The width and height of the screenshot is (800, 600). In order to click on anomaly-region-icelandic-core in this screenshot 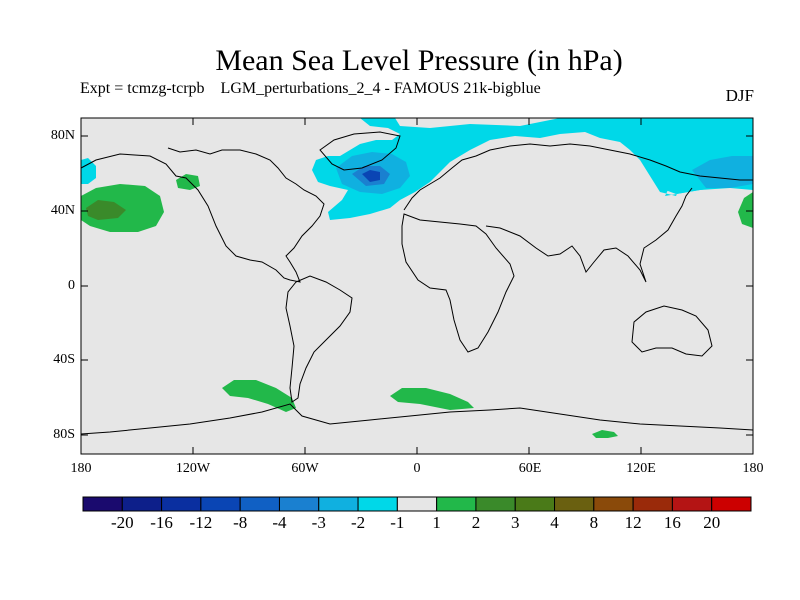, I will do `click(371, 176)`.